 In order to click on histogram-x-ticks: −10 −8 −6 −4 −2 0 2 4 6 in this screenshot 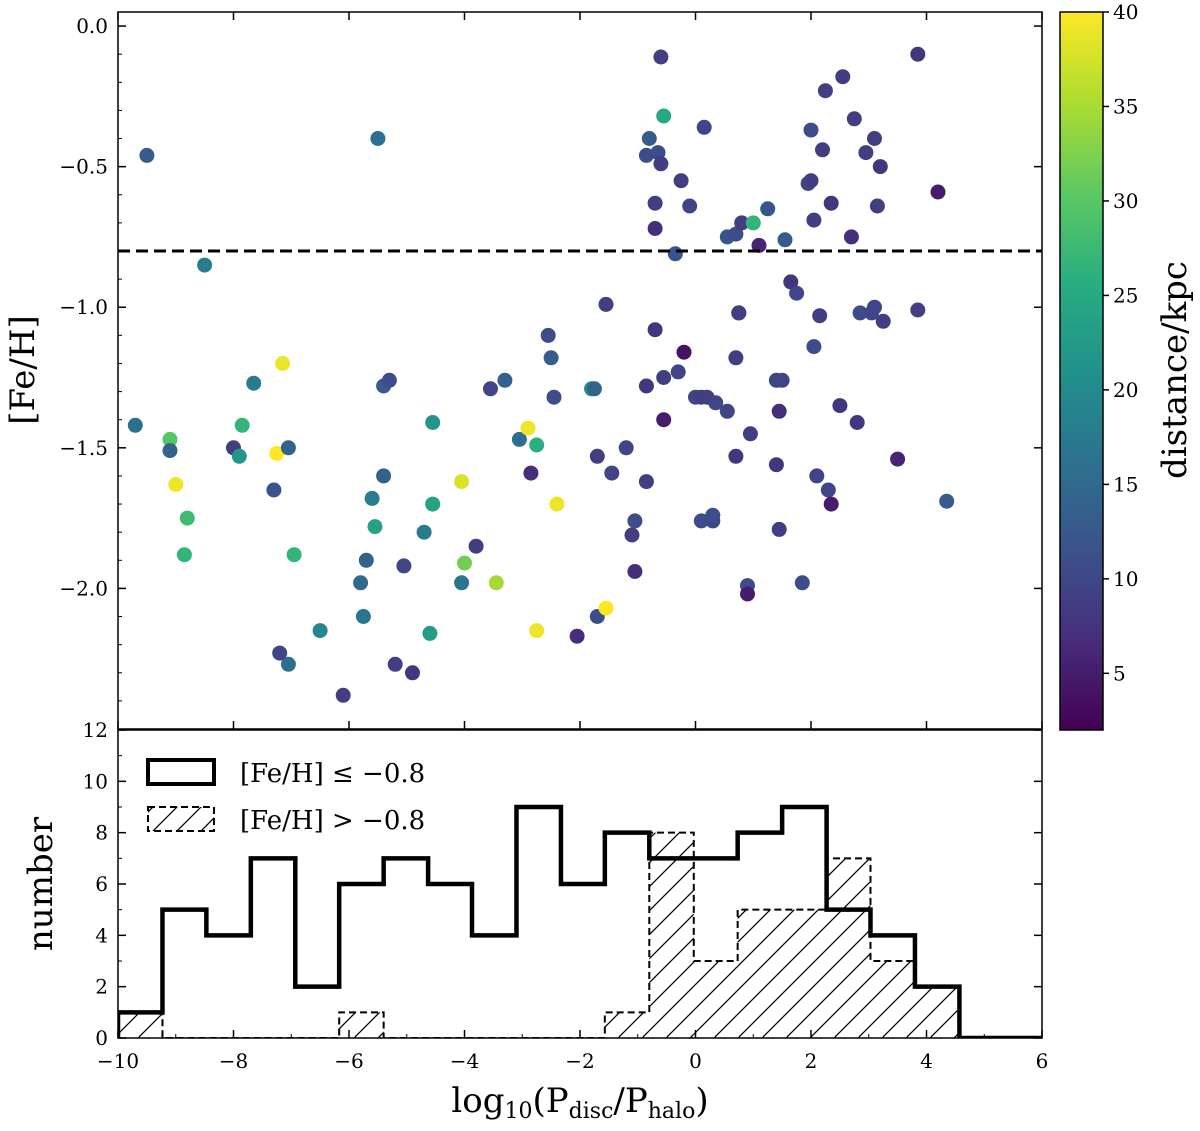, I will do `click(572, 1051)`.